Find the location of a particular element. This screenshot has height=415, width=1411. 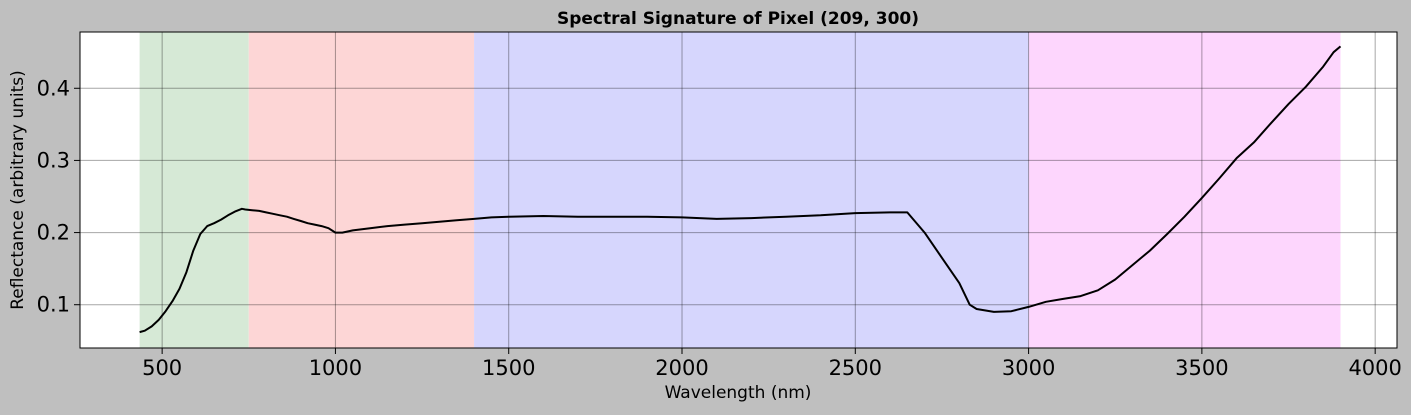

x-tick-label-500: 500 is located at coordinates (162, 368).